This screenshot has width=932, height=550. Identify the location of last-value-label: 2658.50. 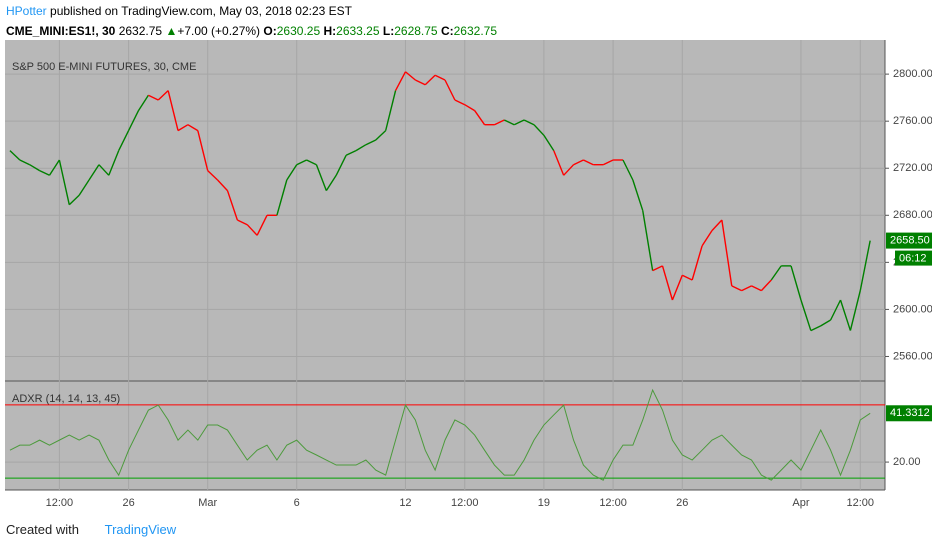
(910, 240).